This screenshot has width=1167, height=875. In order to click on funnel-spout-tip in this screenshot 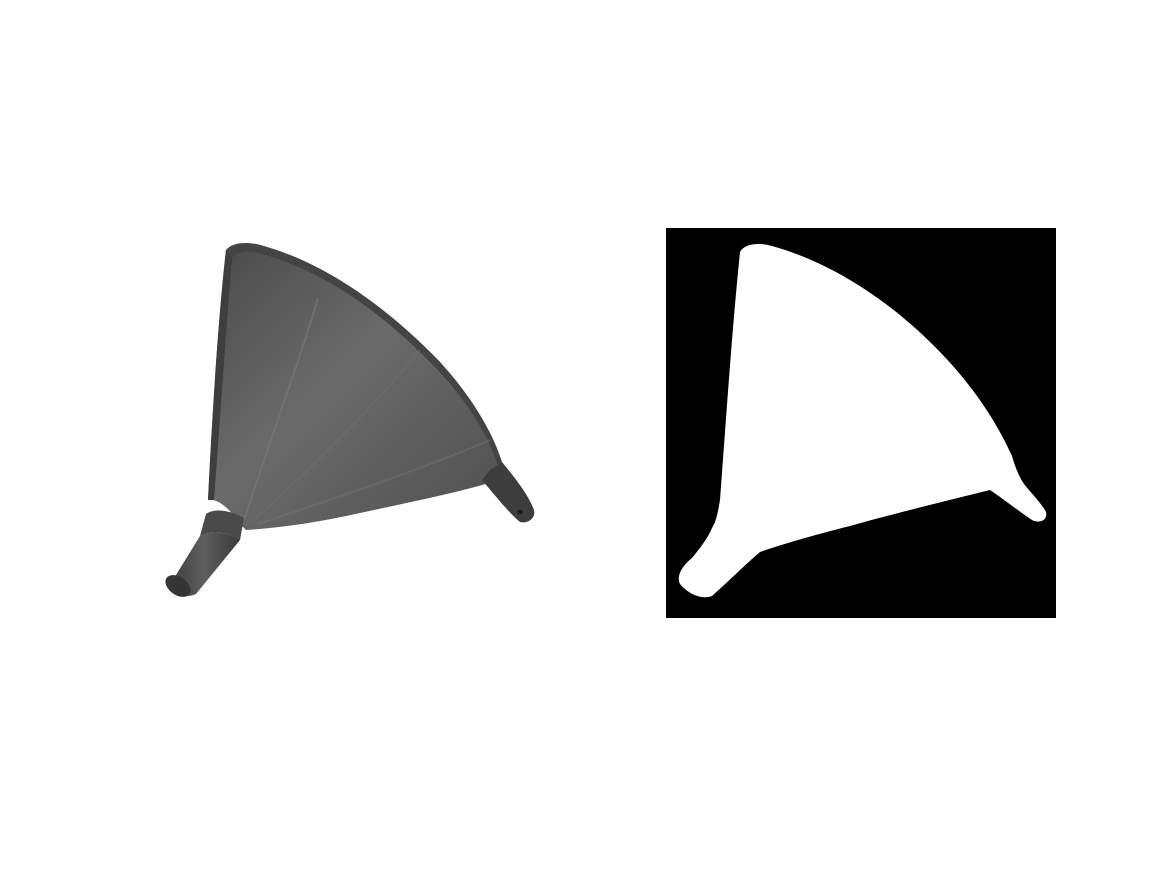, I will do `click(178, 586)`.